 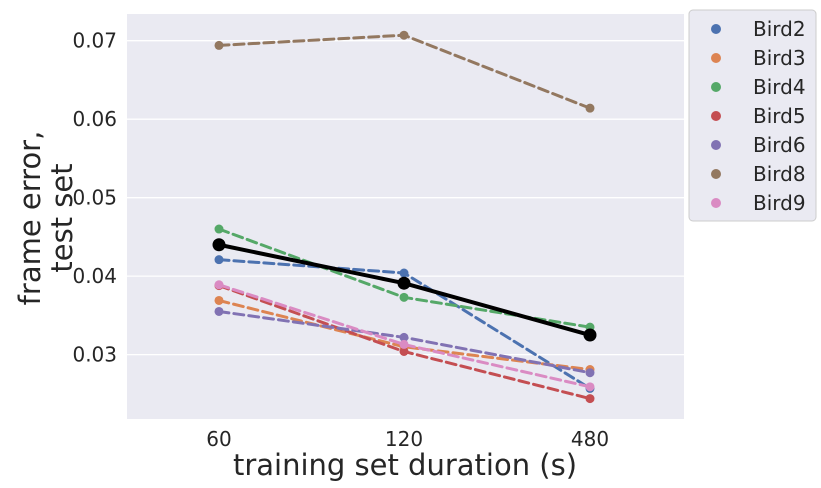 I want to click on y-tick-label: 0.06, so click(x=94, y=119).